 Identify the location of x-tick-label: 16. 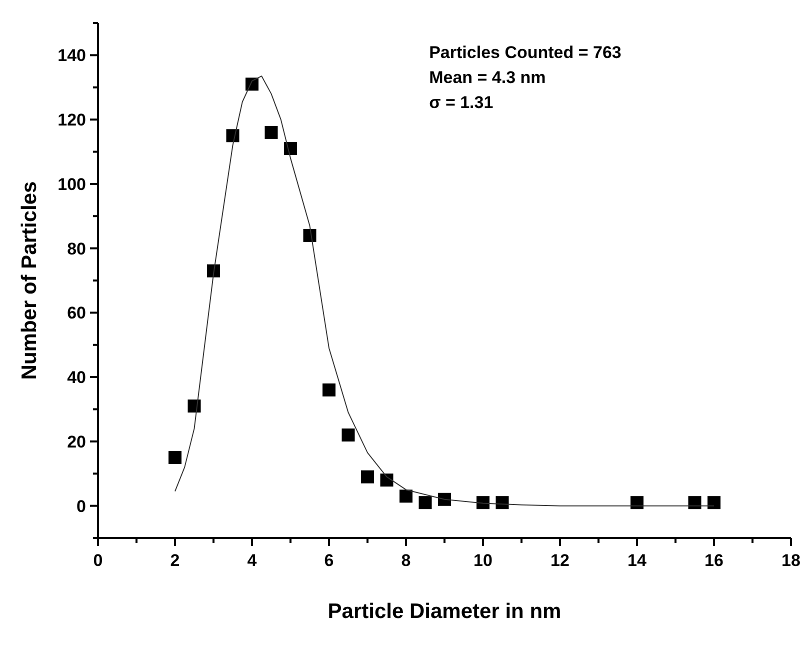
(714, 560).